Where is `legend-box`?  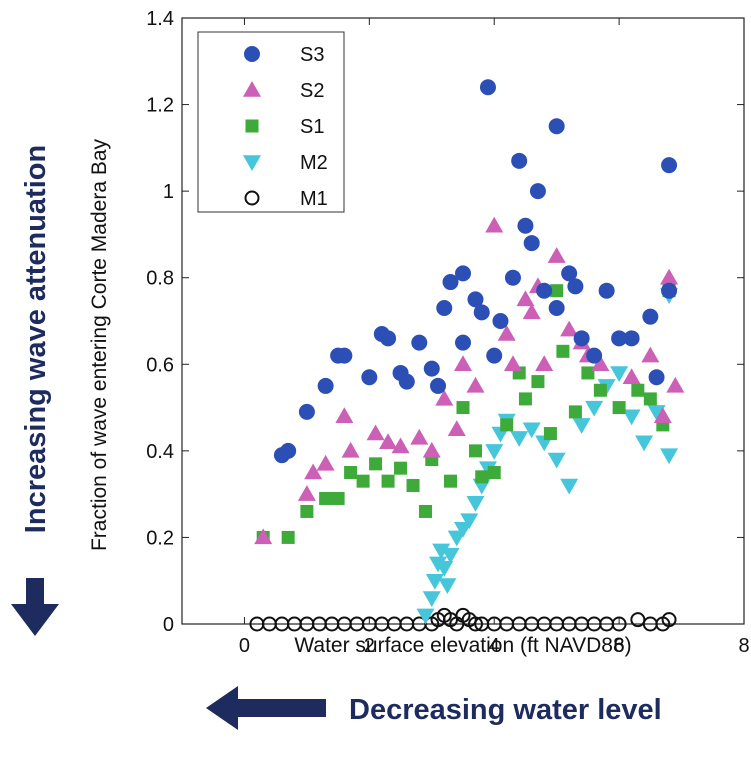
legend-box is located at coordinates (271, 122).